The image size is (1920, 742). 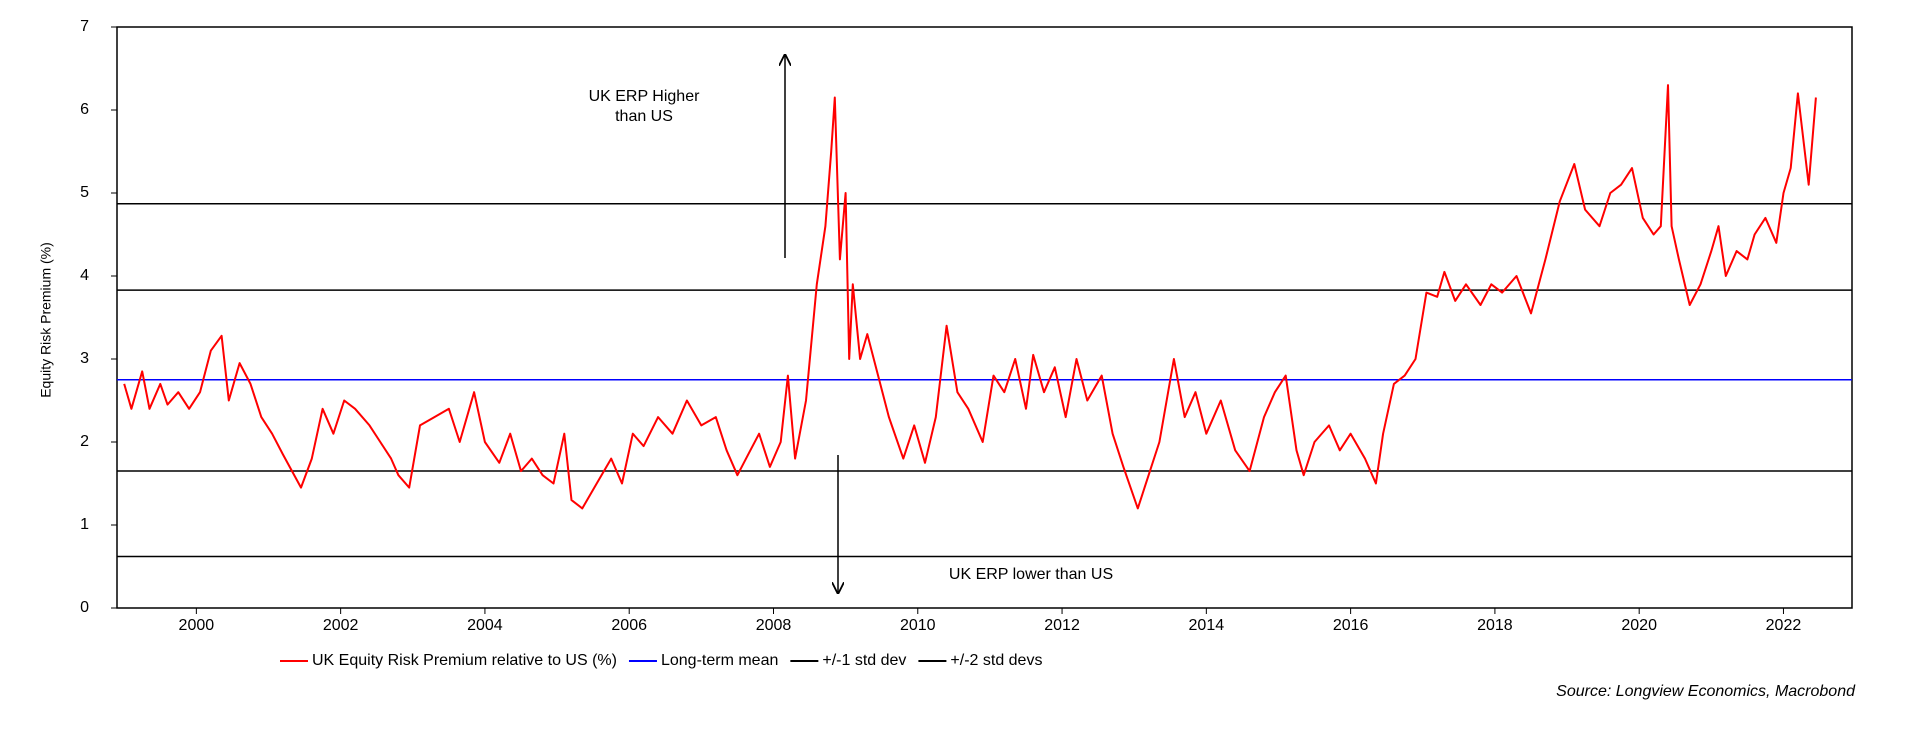 I want to click on x-tick-label: 2018, so click(x=1495, y=625).